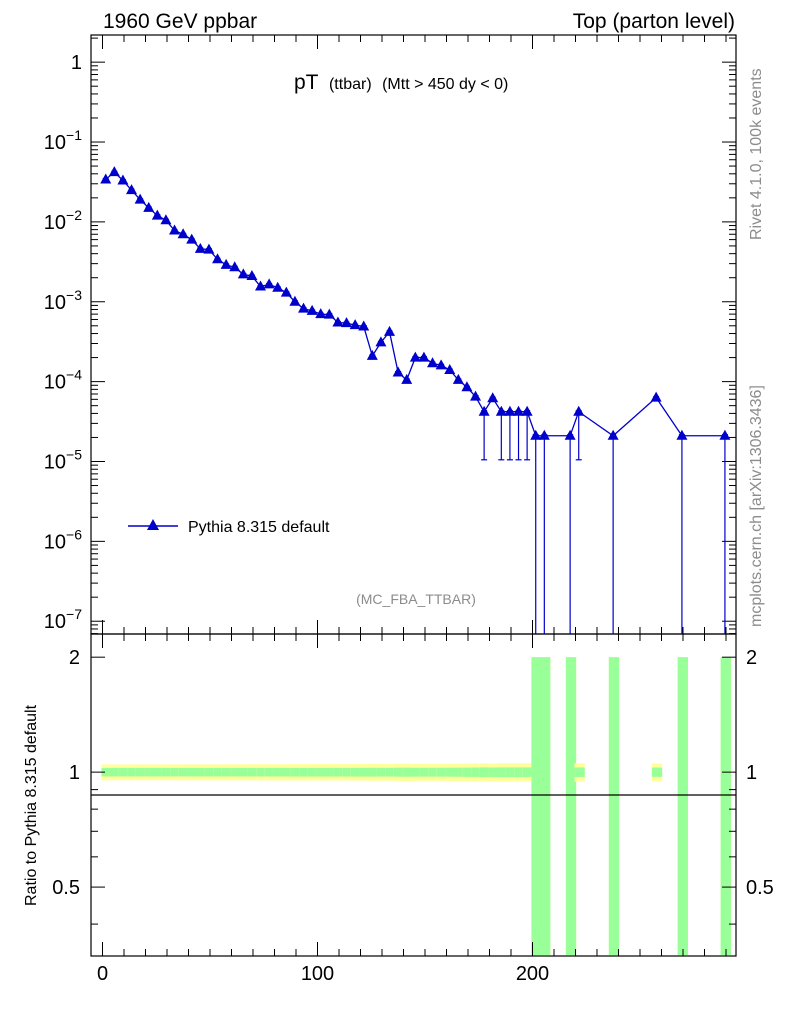 The image size is (786, 1024). Describe the element at coordinates (317, 974) in the screenshot. I see `x-tick-label: 100` at that location.